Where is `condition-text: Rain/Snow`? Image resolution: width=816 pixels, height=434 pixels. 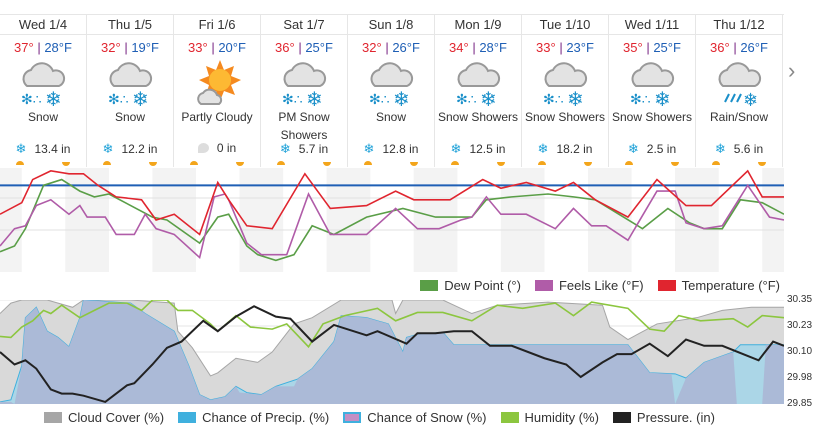 condition-text: Rain/Snow is located at coordinates (739, 117).